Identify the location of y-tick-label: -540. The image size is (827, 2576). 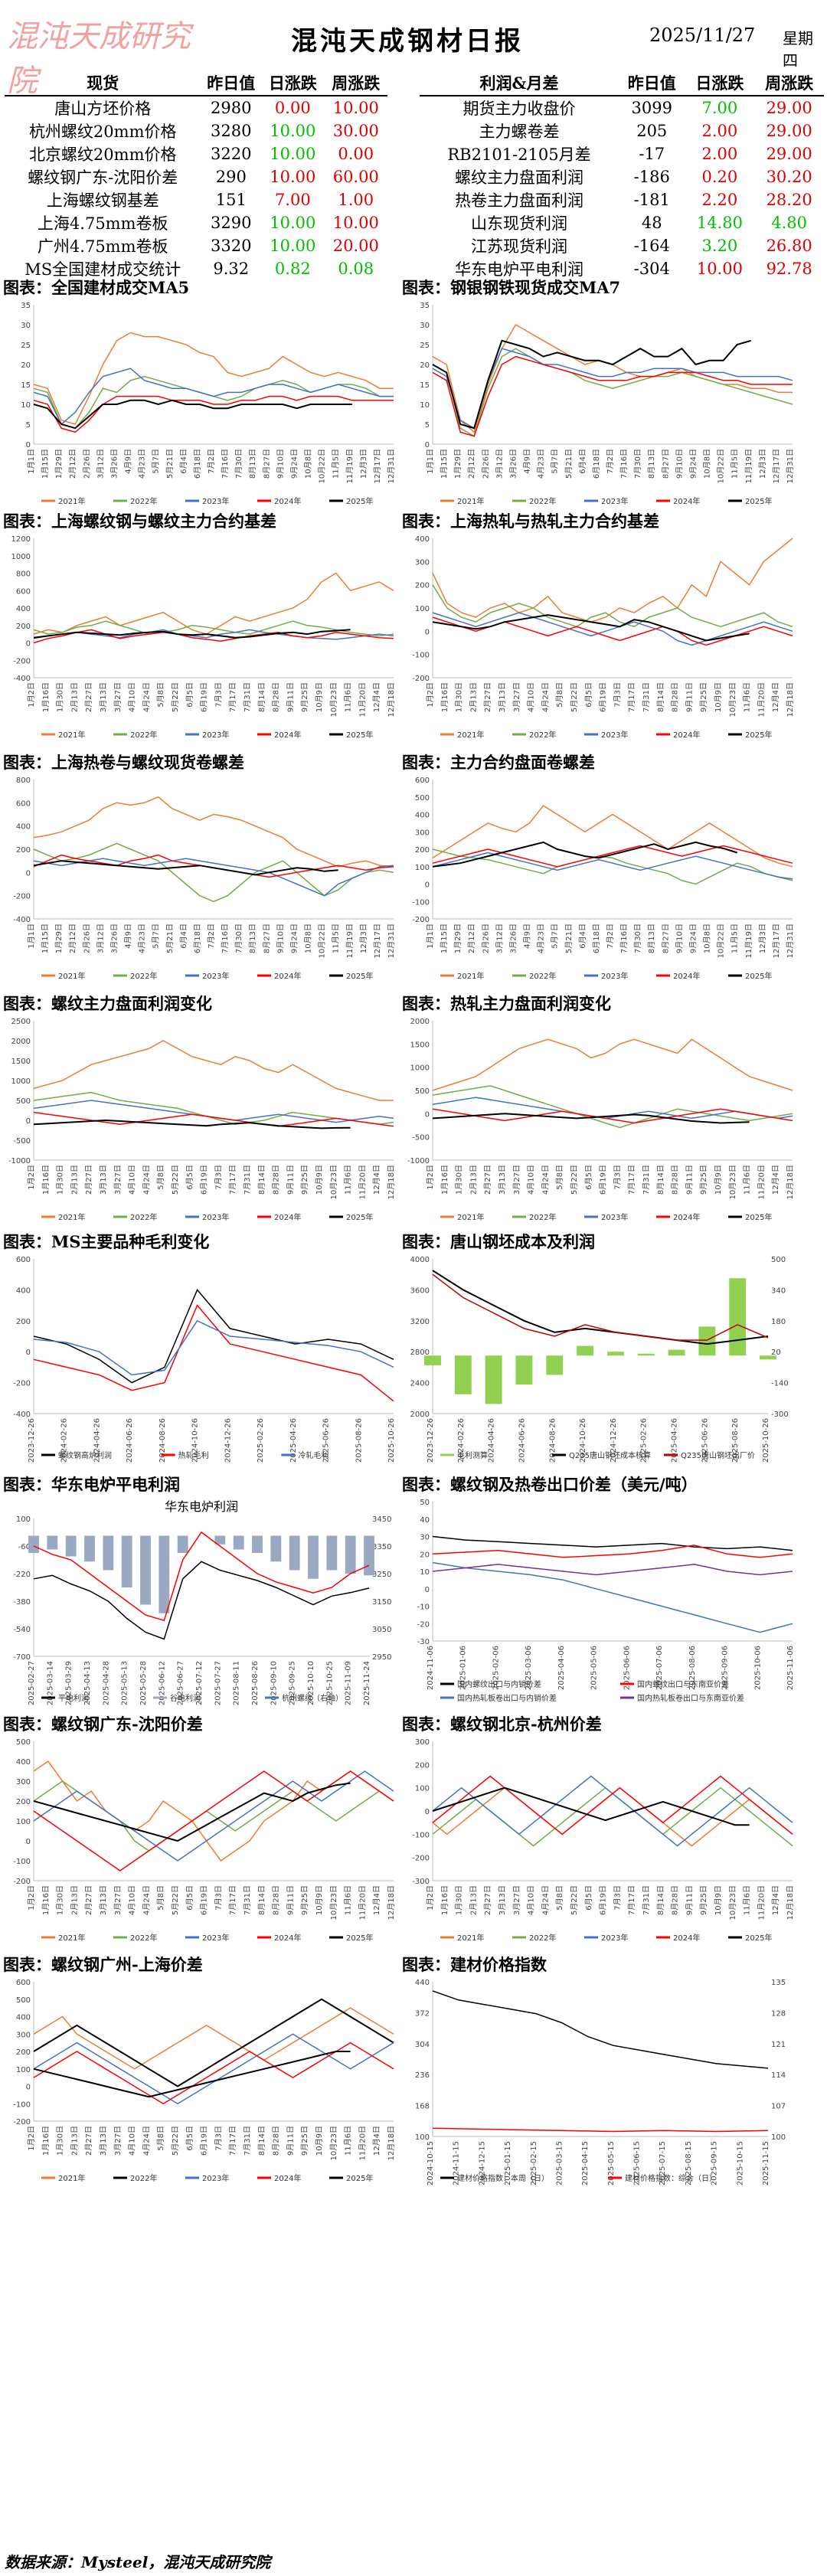
(22, 1630).